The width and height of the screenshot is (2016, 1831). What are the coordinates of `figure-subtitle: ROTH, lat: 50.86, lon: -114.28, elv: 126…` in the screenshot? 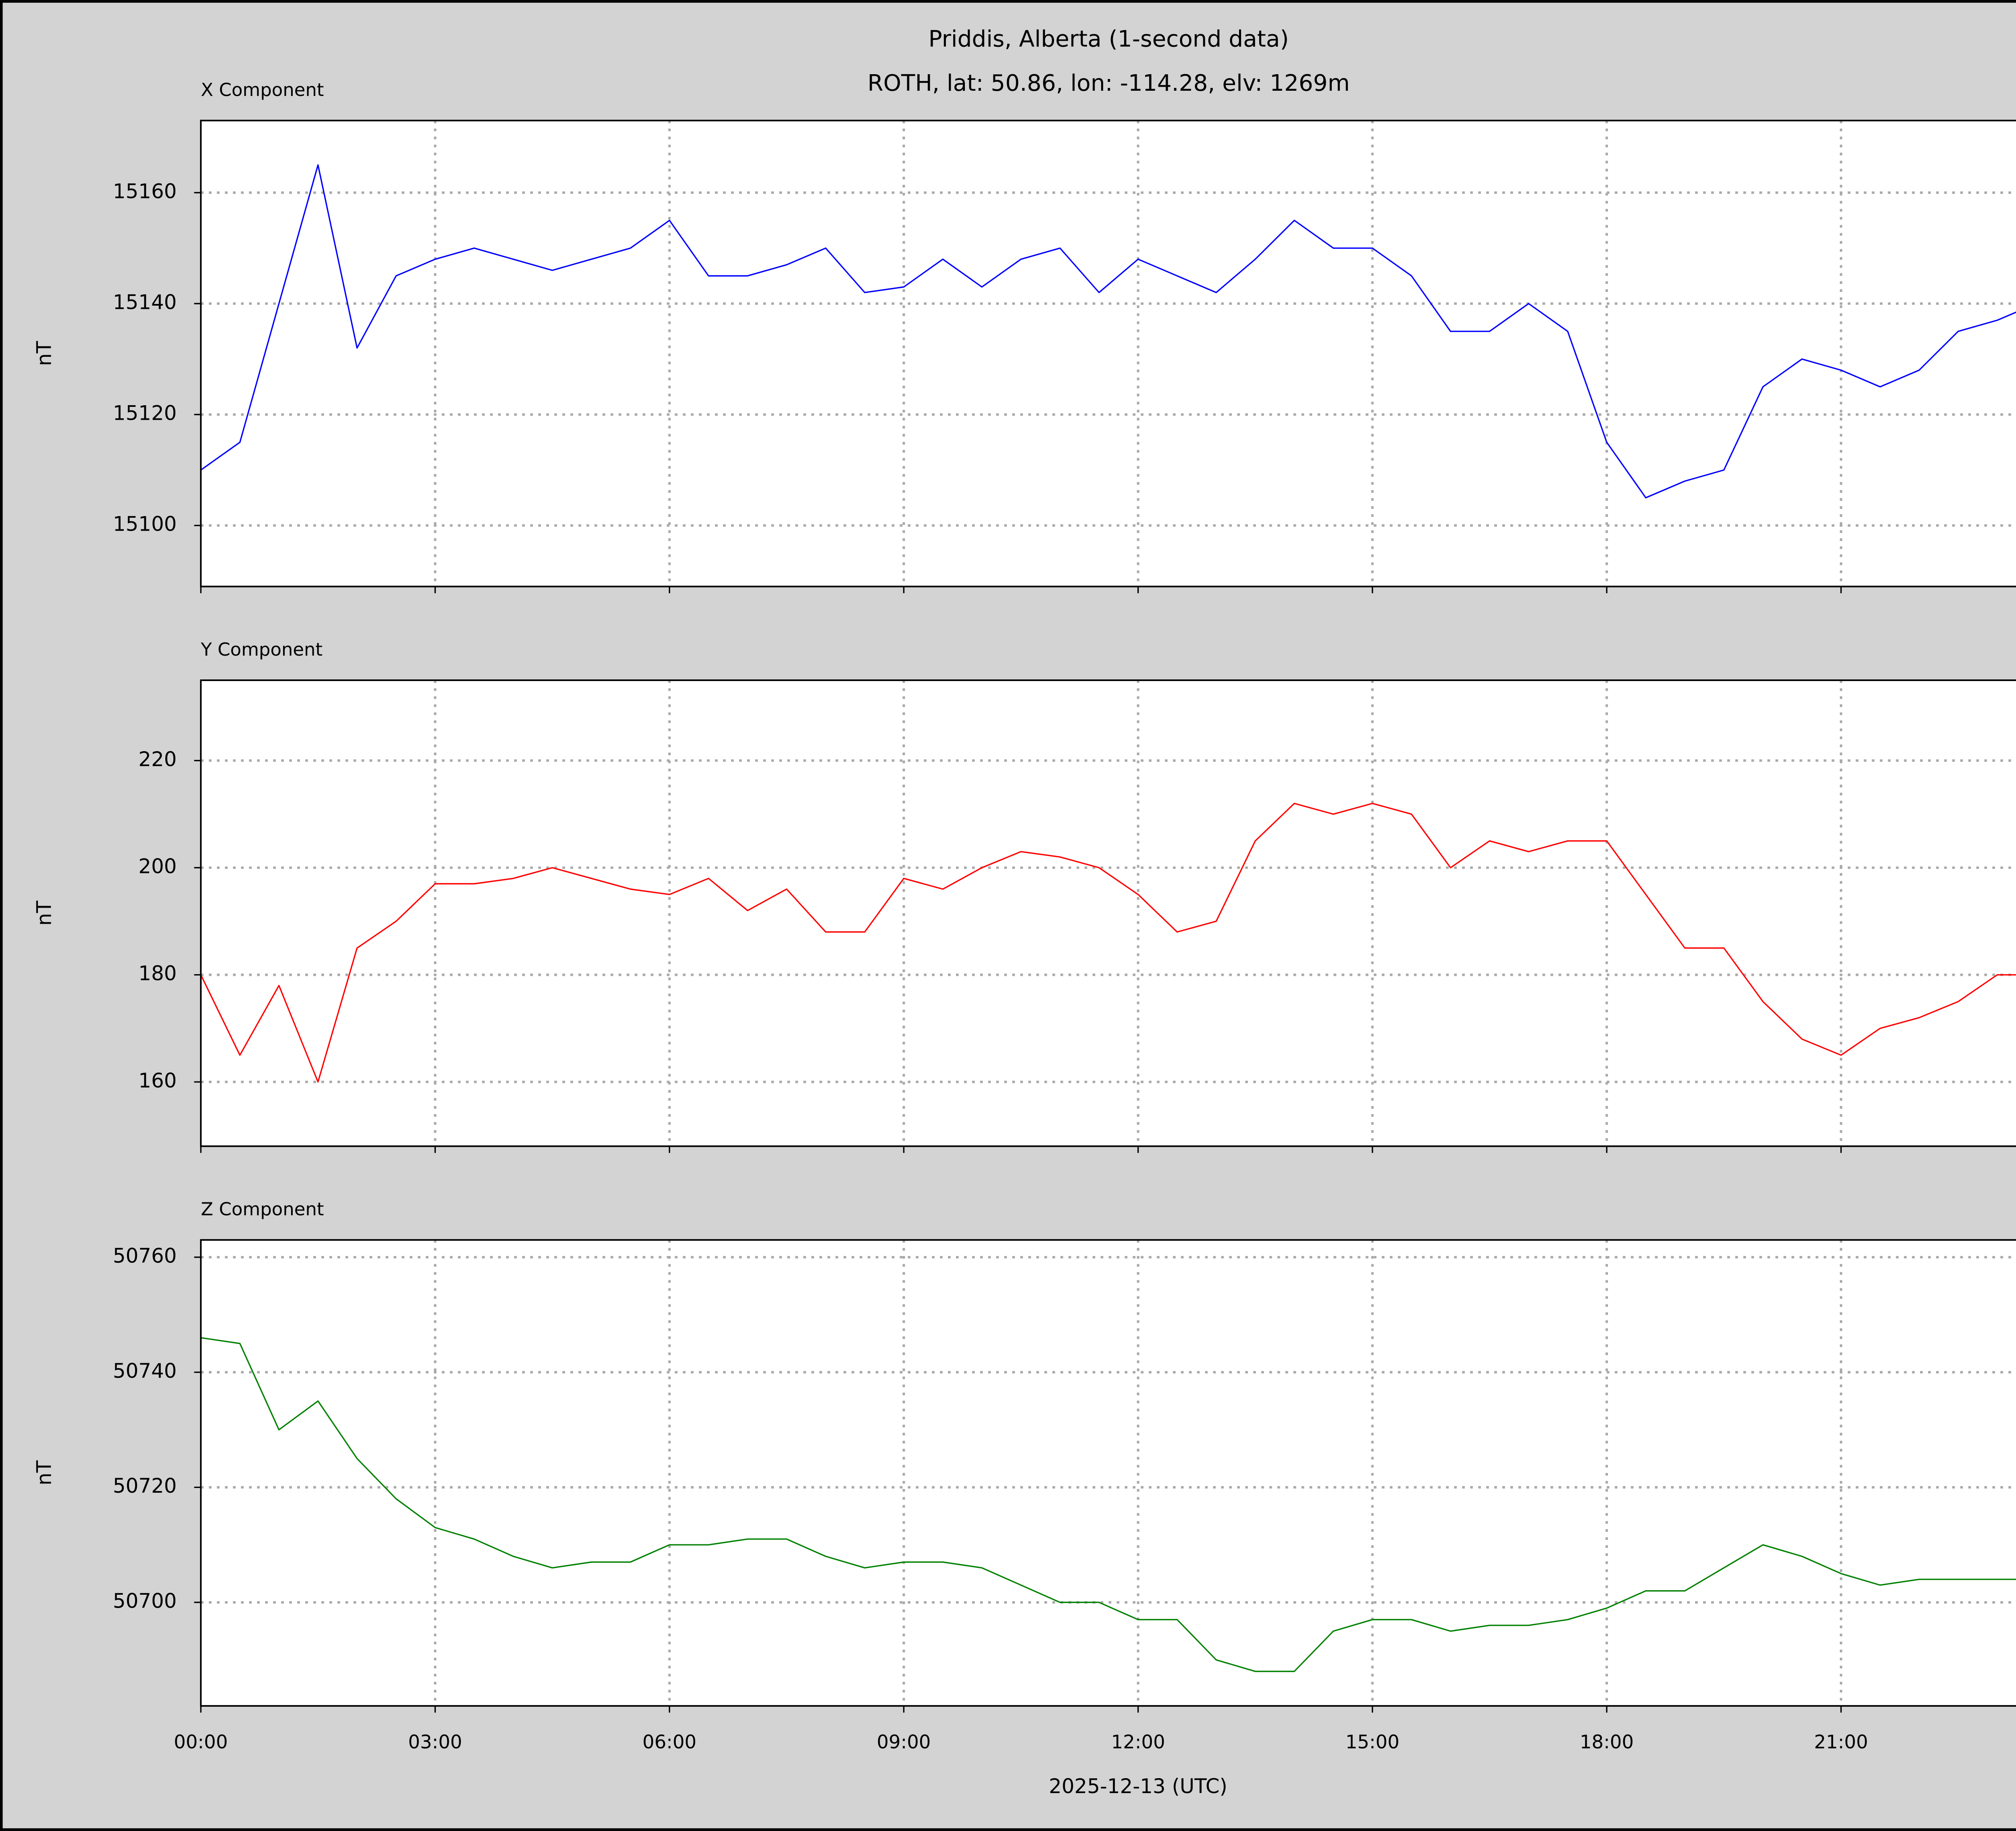 It's located at (1109, 83).